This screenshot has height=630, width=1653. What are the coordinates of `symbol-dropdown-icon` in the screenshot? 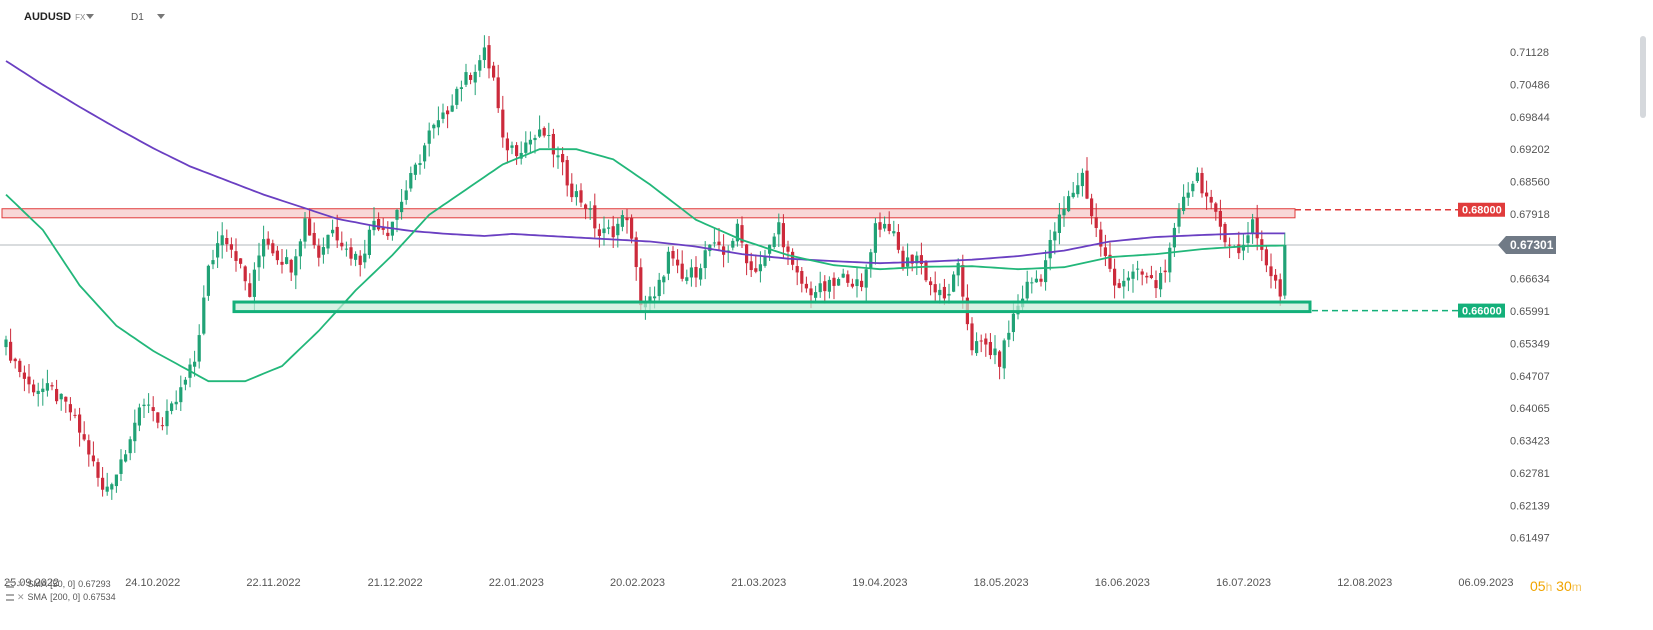 It's located at (90, 16).